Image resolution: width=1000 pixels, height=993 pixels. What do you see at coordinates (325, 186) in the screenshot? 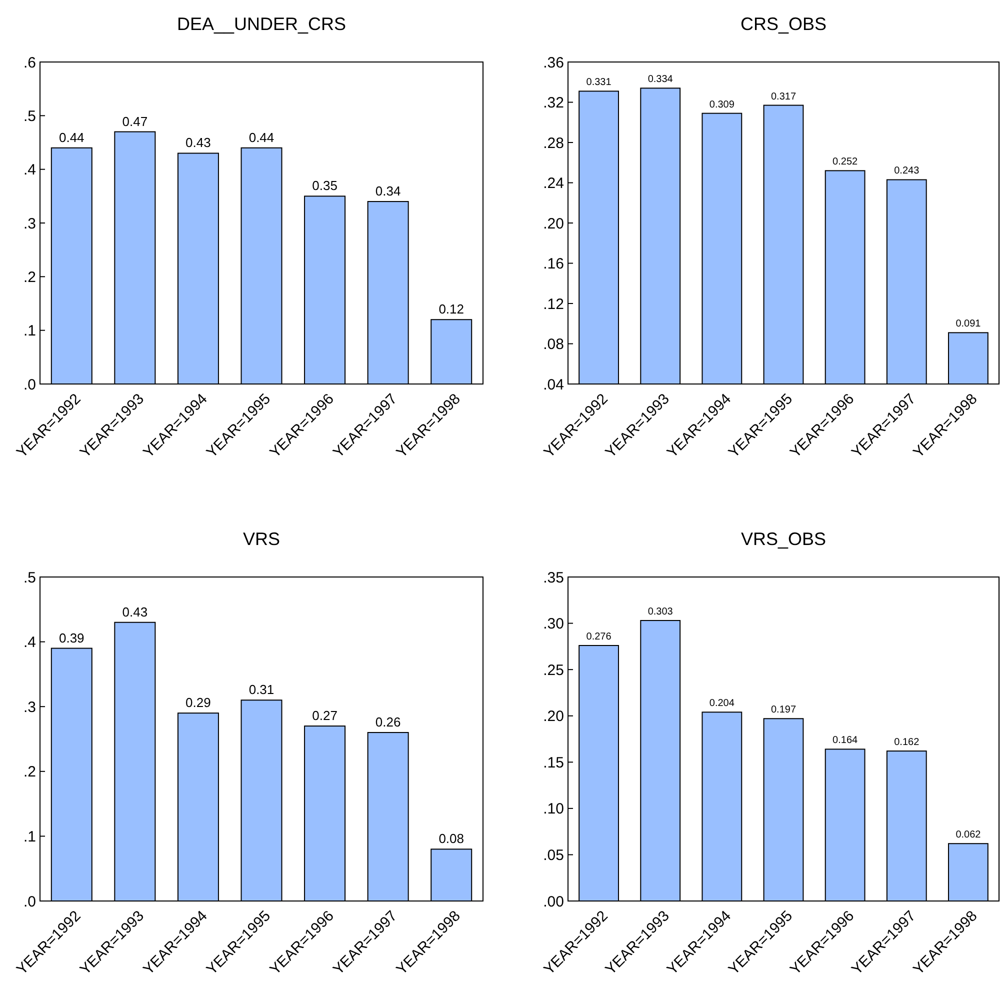
I see `data-label: 0.35` at bounding box center [325, 186].